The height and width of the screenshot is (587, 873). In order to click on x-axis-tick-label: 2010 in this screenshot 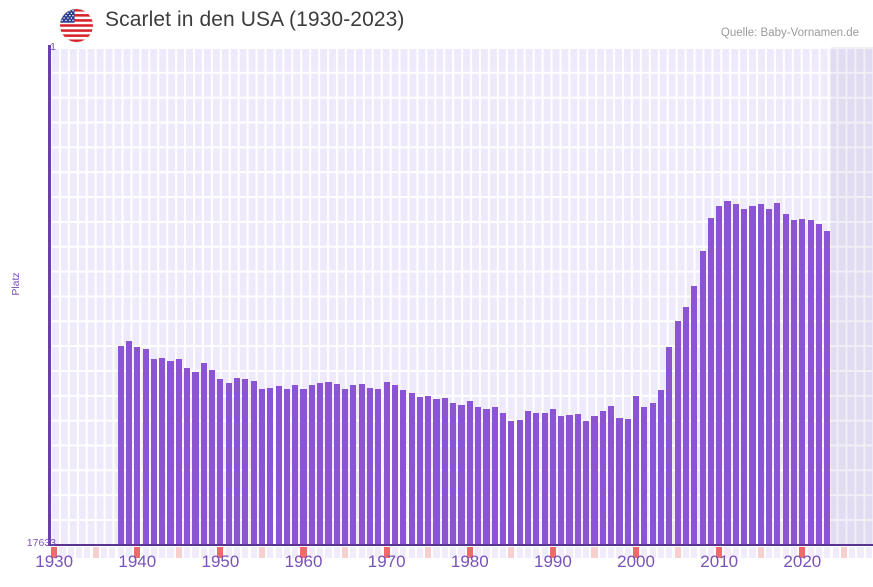, I will do `click(719, 561)`.